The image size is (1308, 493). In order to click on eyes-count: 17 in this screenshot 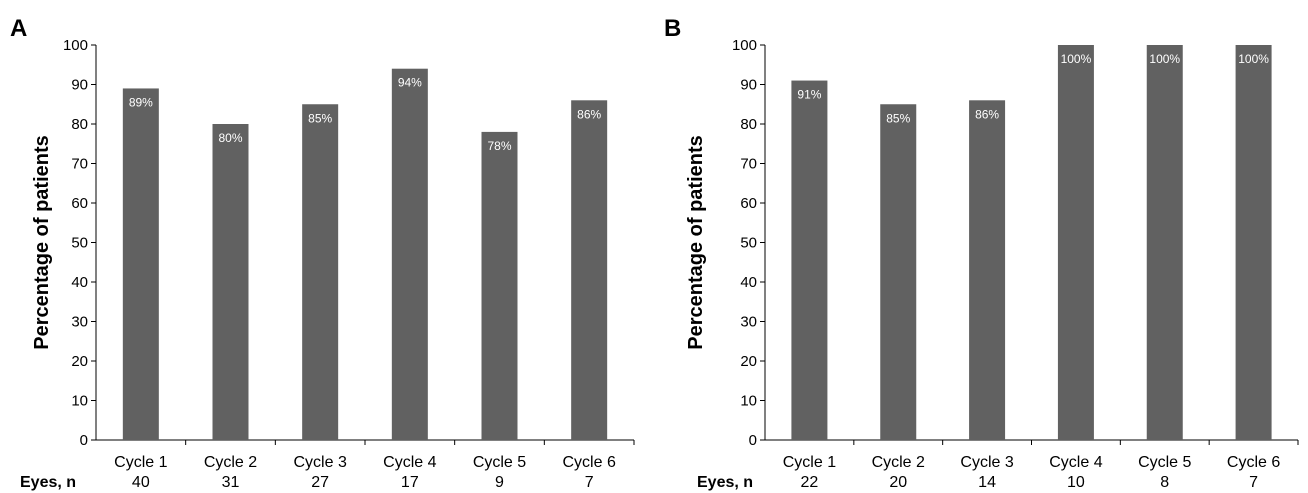, I will do `click(410, 482)`.